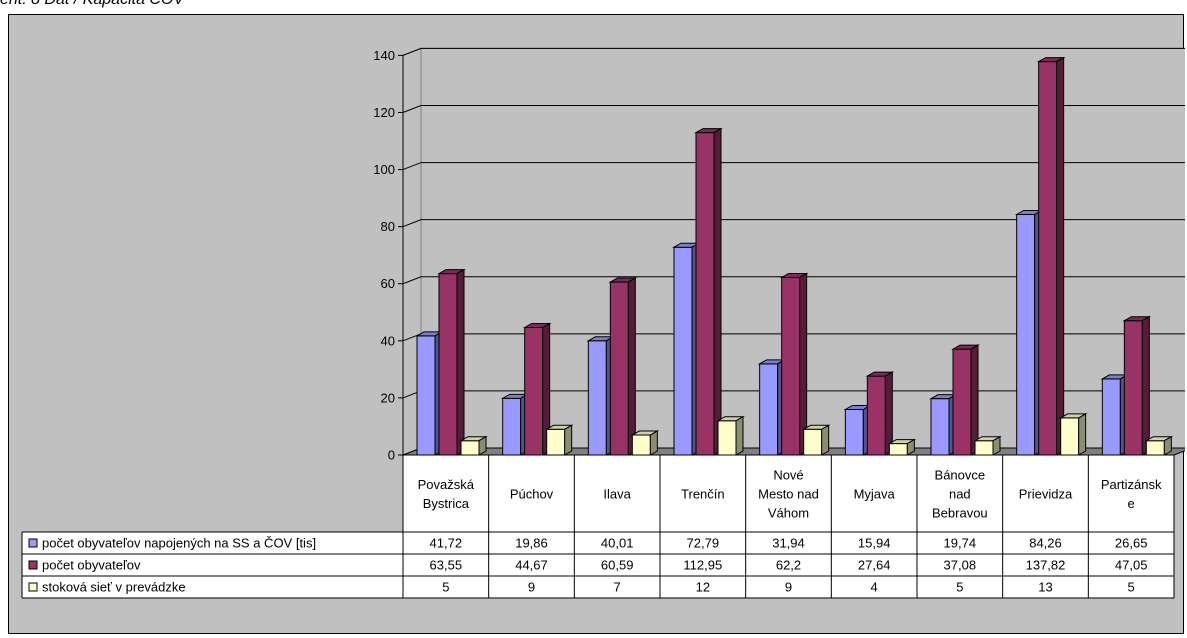 Image resolution: width=1187 pixels, height=638 pixels. What do you see at coordinates (388, 283) in the screenshot?
I see `y-tick-label: 60` at bounding box center [388, 283].